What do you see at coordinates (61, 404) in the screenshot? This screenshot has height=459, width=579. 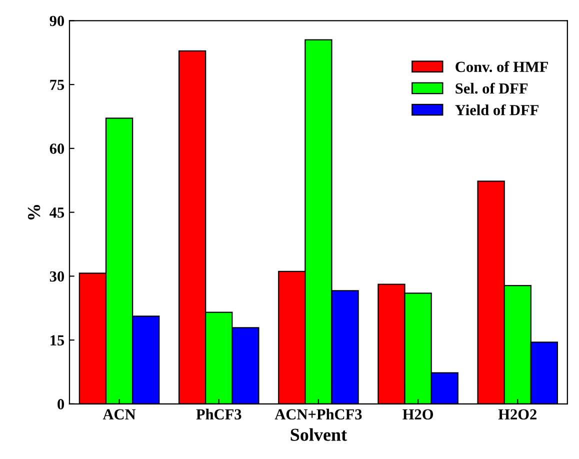 I see `y-tick-label: 0` at bounding box center [61, 404].